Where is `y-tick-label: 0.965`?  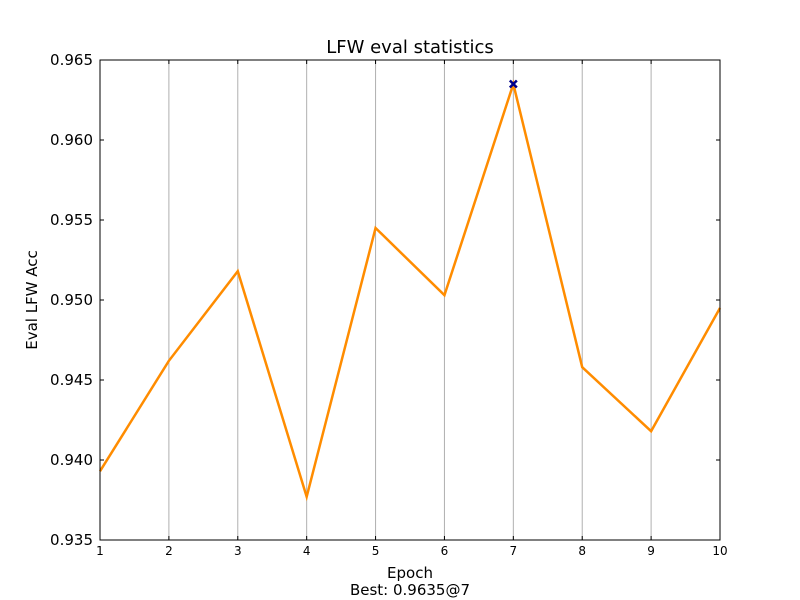
y-tick-label: 0.965 is located at coordinates (71, 60).